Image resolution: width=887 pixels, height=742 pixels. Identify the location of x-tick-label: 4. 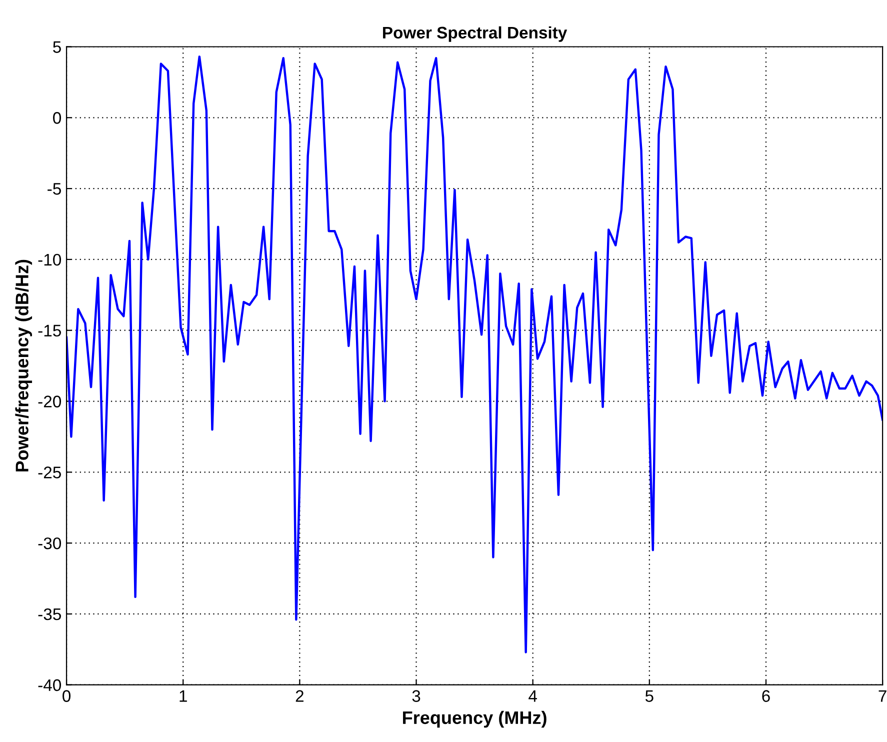
(532, 696).